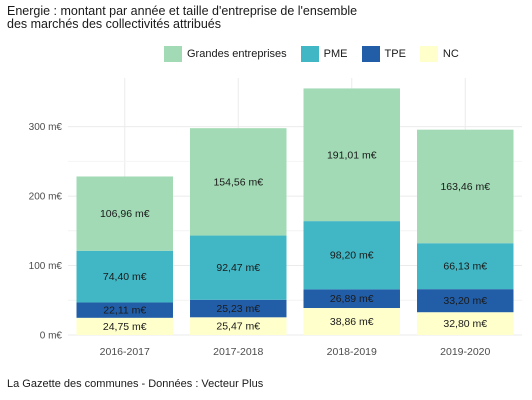 This screenshot has height=400, width=532. What do you see at coordinates (114, 24) in the screenshot?
I see `chart-title-line-2: des marchés des collectivités attribués` at bounding box center [114, 24].